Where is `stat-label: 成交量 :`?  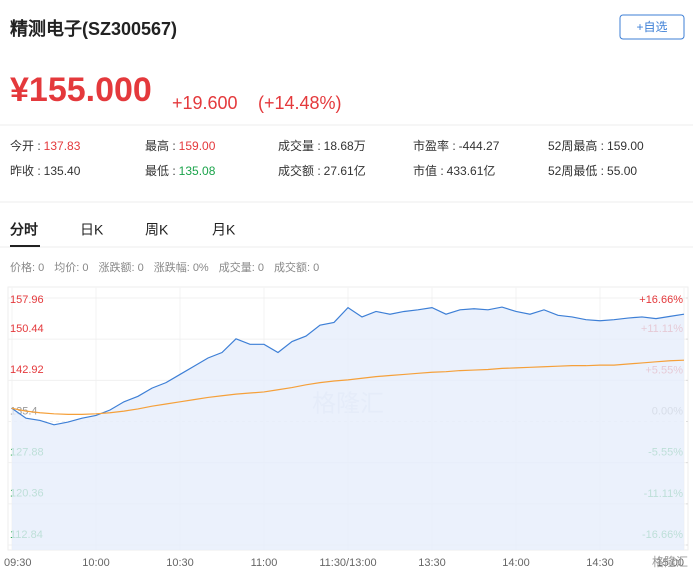 stat-label: 成交量 : is located at coordinates (299, 145).